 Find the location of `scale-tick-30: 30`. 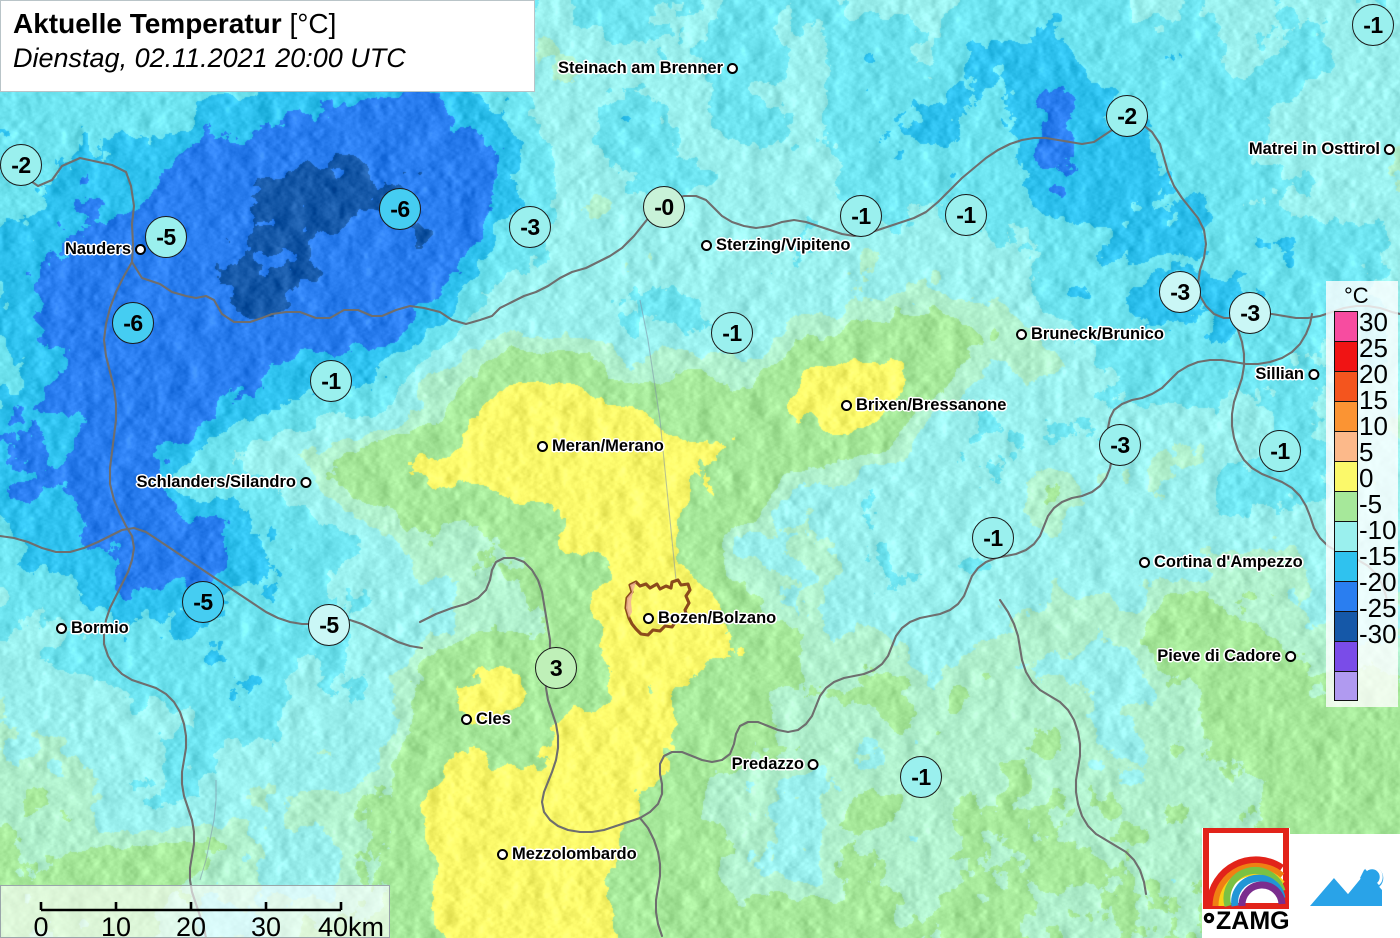

scale-tick-30: 30 is located at coordinates (266, 925).